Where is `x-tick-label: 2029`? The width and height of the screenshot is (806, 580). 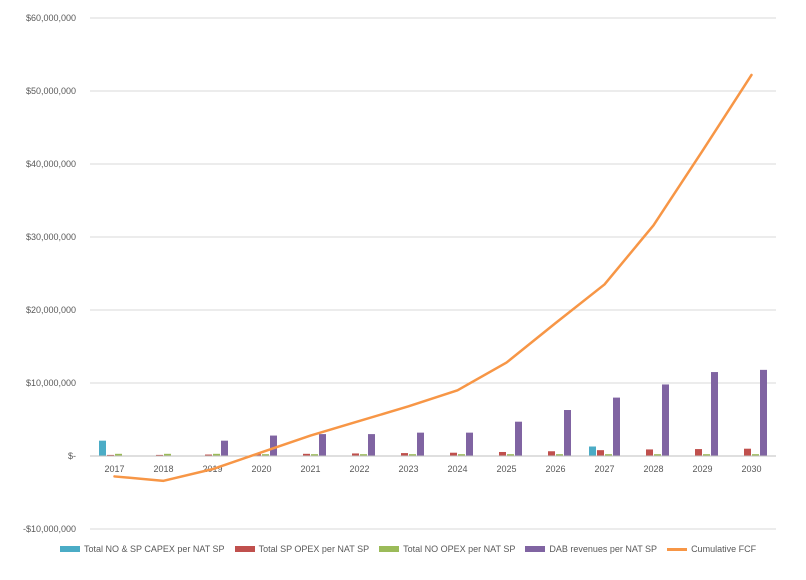
x-tick-label: 2029 is located at coordinates (702, 469).